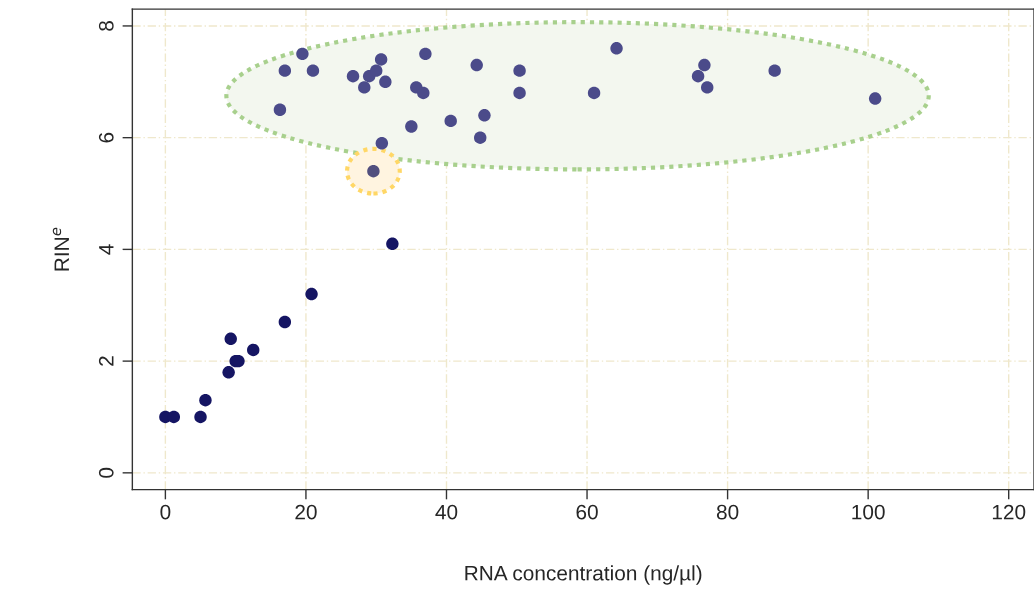 This screenshot has height=612, width=1034. I want to click on x-tick-label: 40, so click(446, 512).